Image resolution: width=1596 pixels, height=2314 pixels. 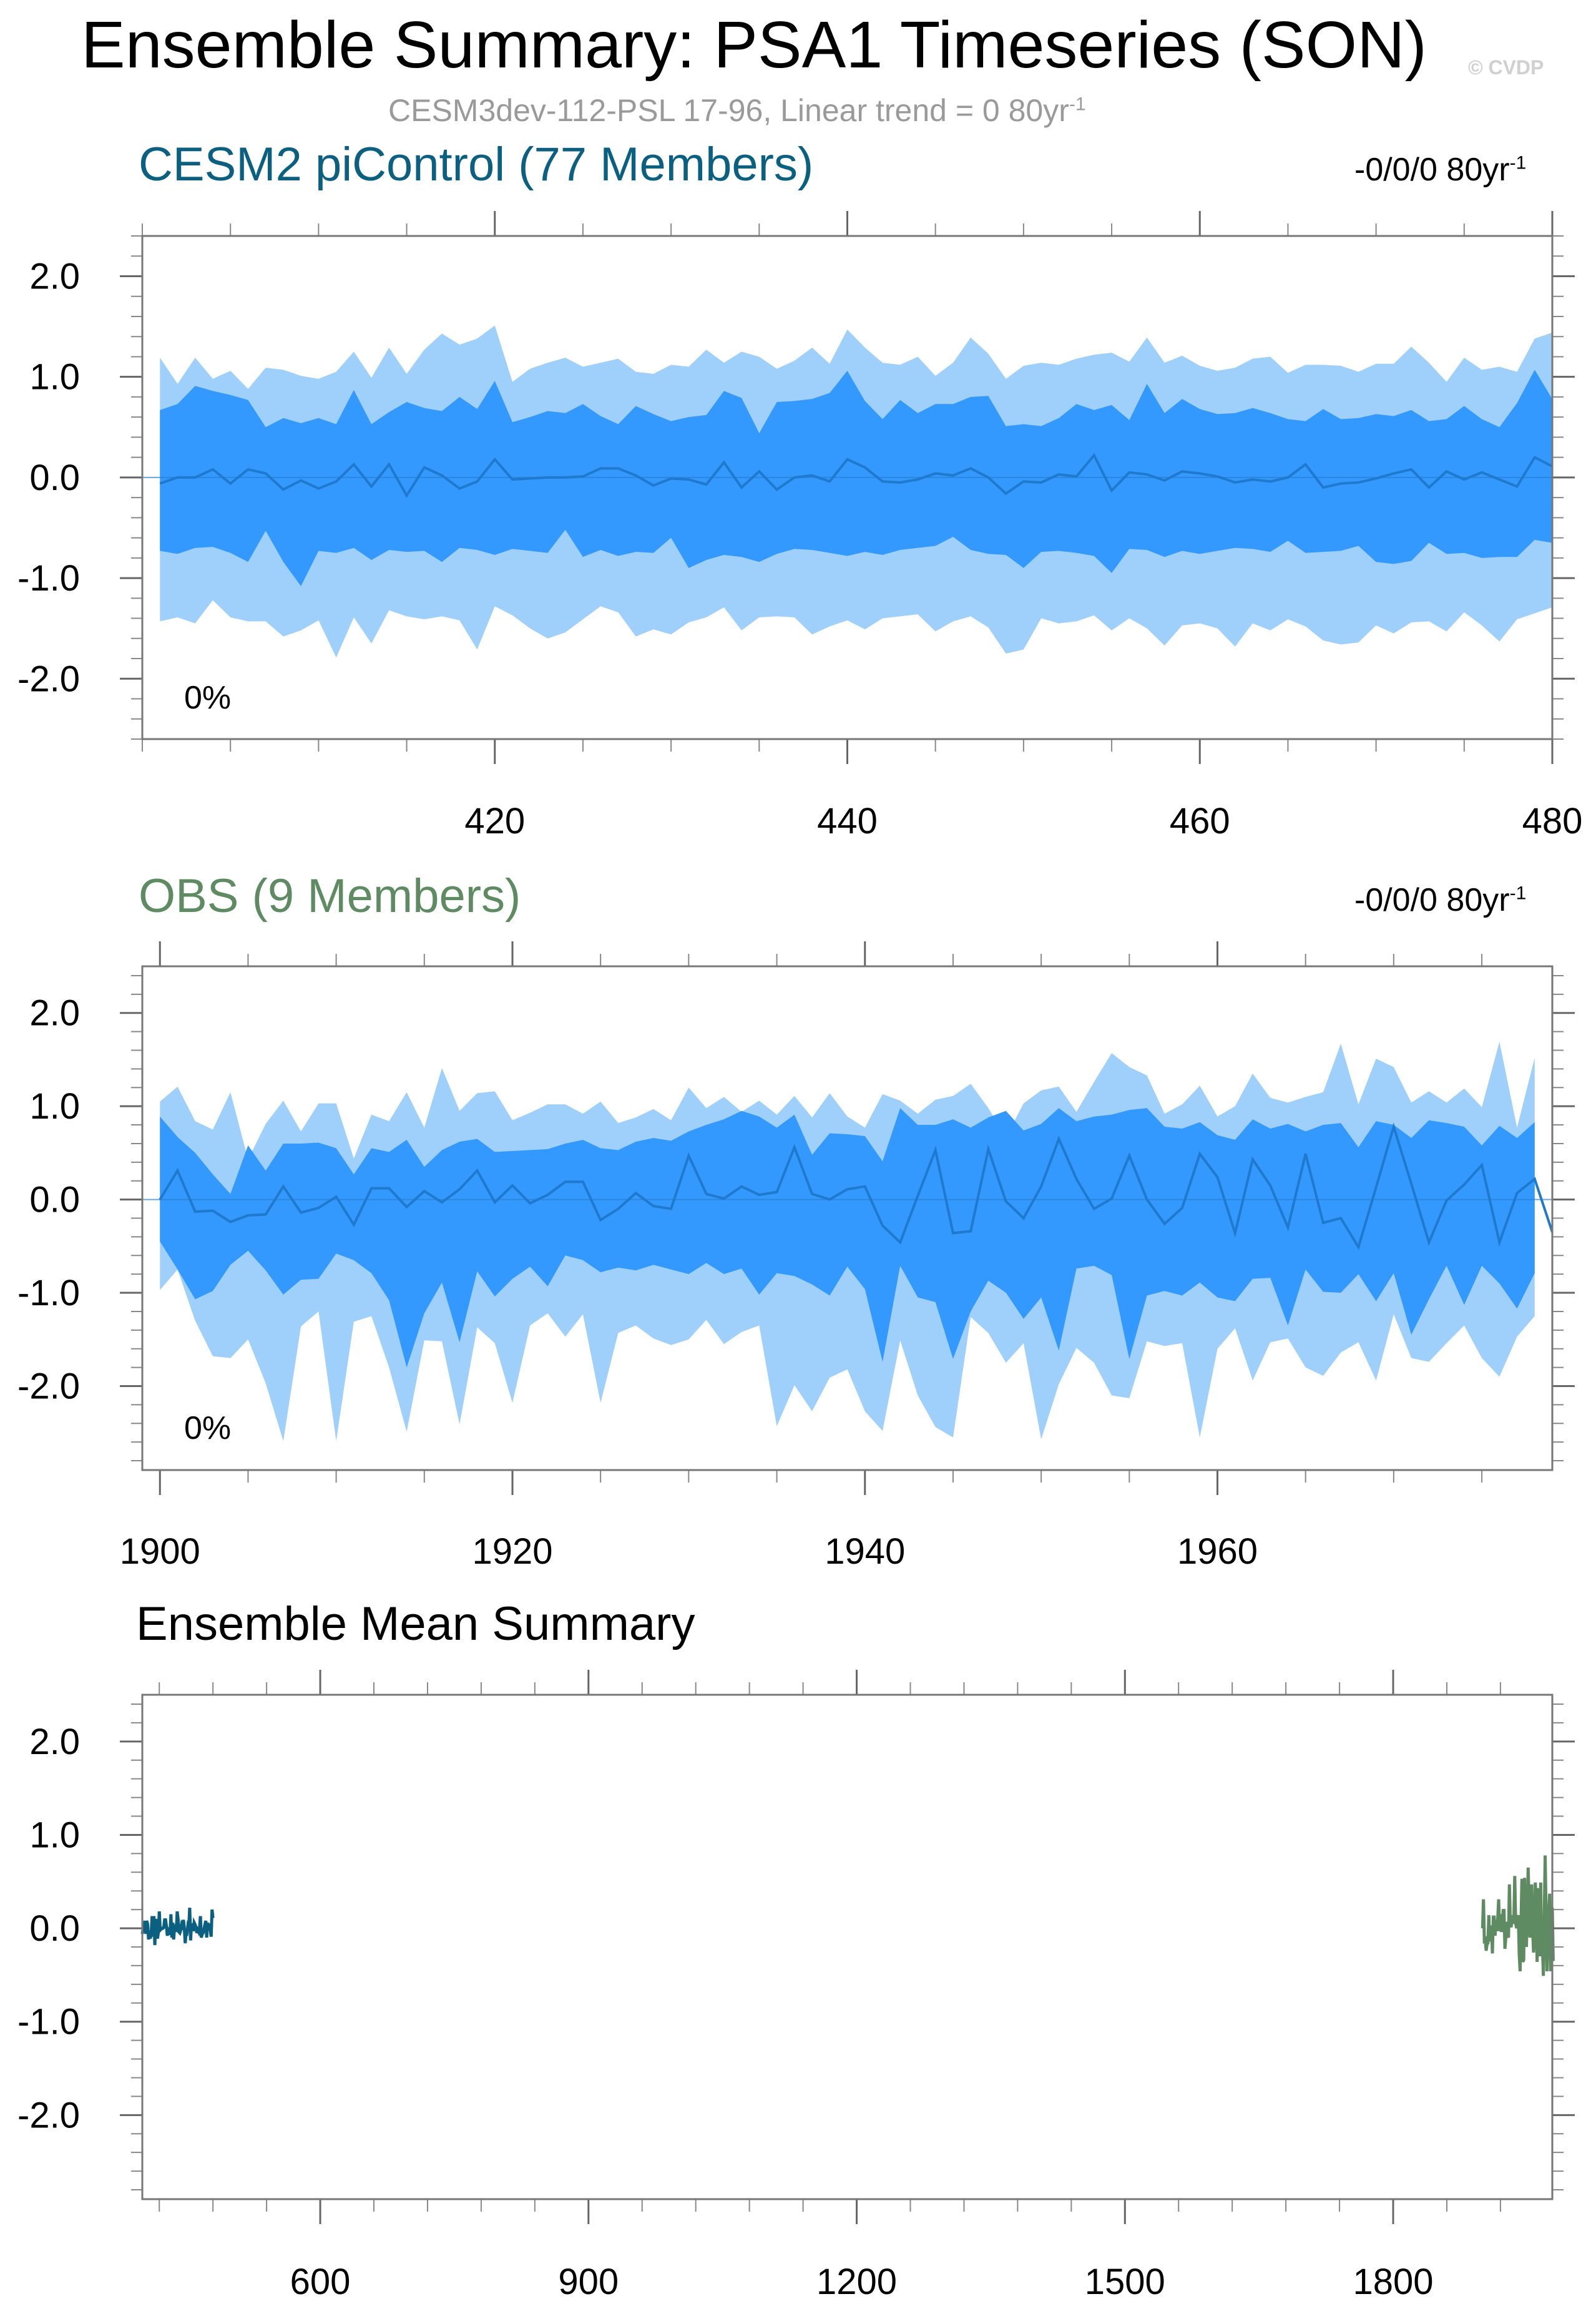 I want to click on panel-title-obs: OBS (9 Members), so click(x=330, y=896).